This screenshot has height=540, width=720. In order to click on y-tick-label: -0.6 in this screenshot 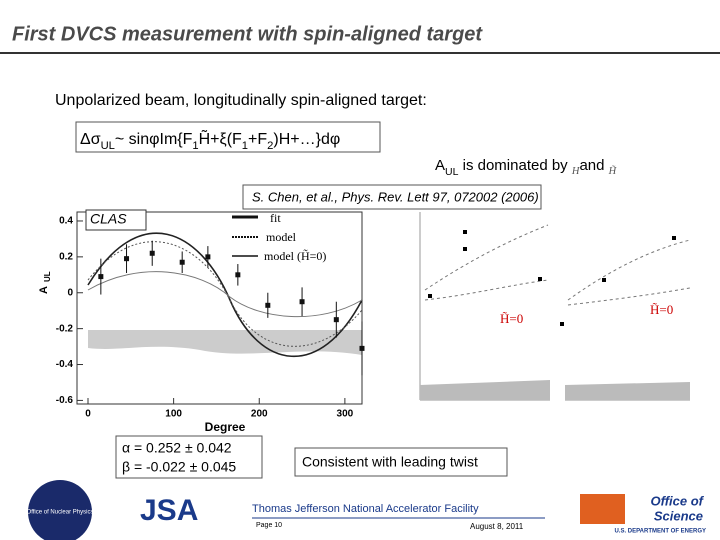, I will do `click(65, 400)`.